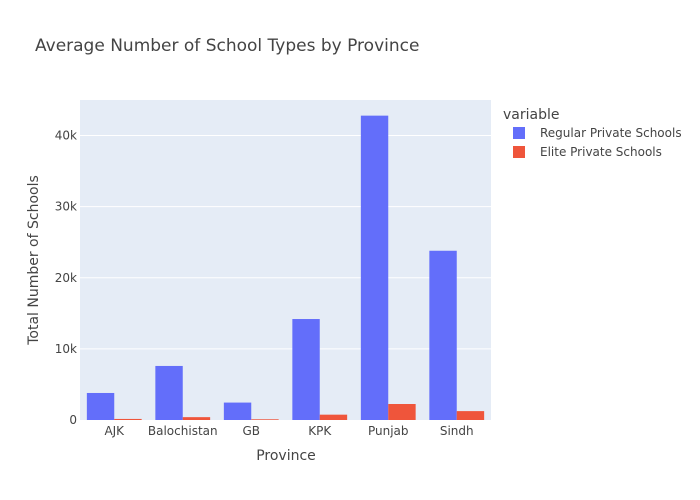  Describe the element at coordinates (601, 152) in the screenshot. I see `legend-label: Elite Private Schools` at that location.